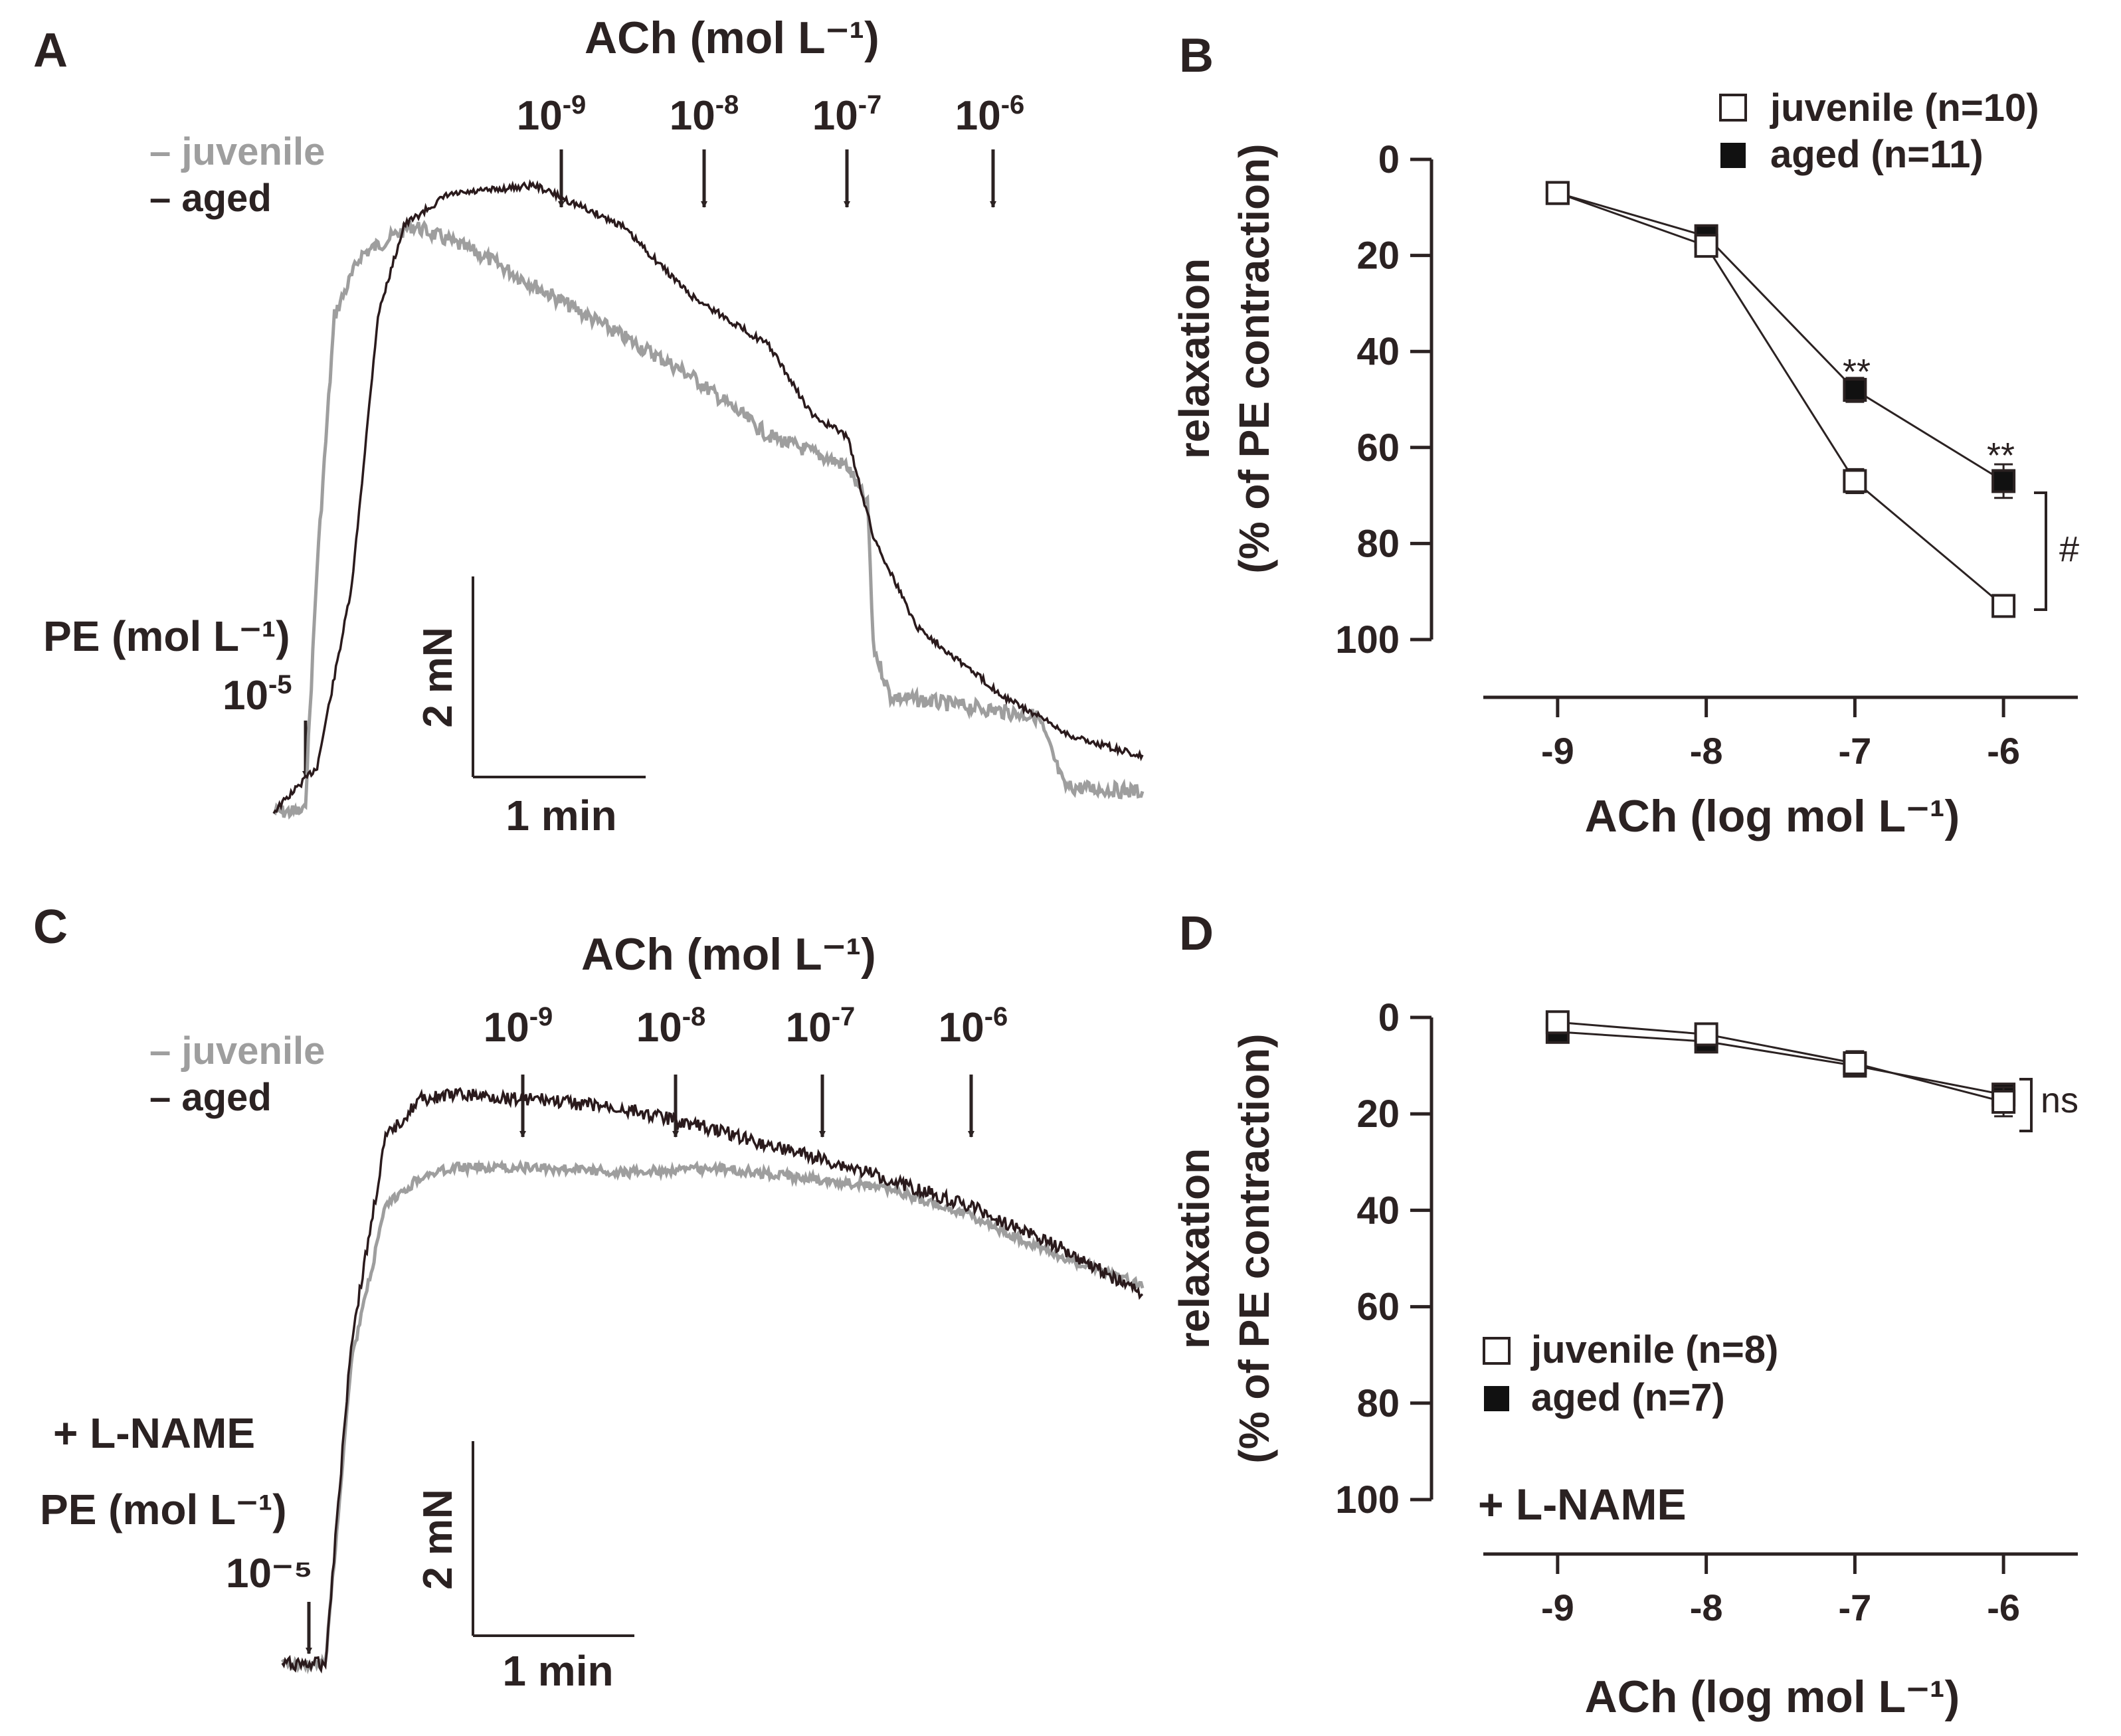 The width and height of the screenshot is (2121, 1736). What do you see at coordinates (1254, 1248) in the screenshot?
I see `ylabel-d-line2: (% of PE contraction)` at bounding box center [1254, 1248].